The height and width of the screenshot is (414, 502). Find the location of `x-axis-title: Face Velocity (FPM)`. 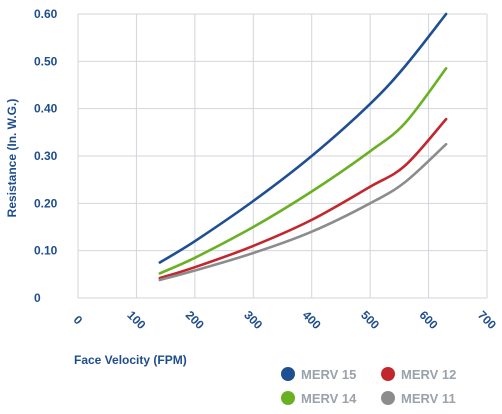

x-axis-title: Face Velocity (FPM) is located at coordinates (130, 360).